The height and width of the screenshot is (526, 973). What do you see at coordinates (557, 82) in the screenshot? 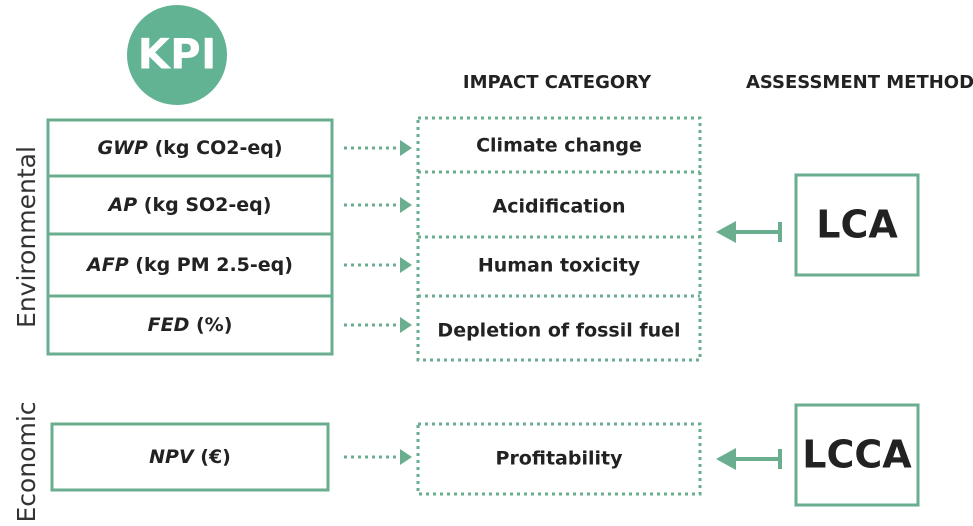
I see `header: IMPACT CATEGORY` at bounding box center [557, 82].